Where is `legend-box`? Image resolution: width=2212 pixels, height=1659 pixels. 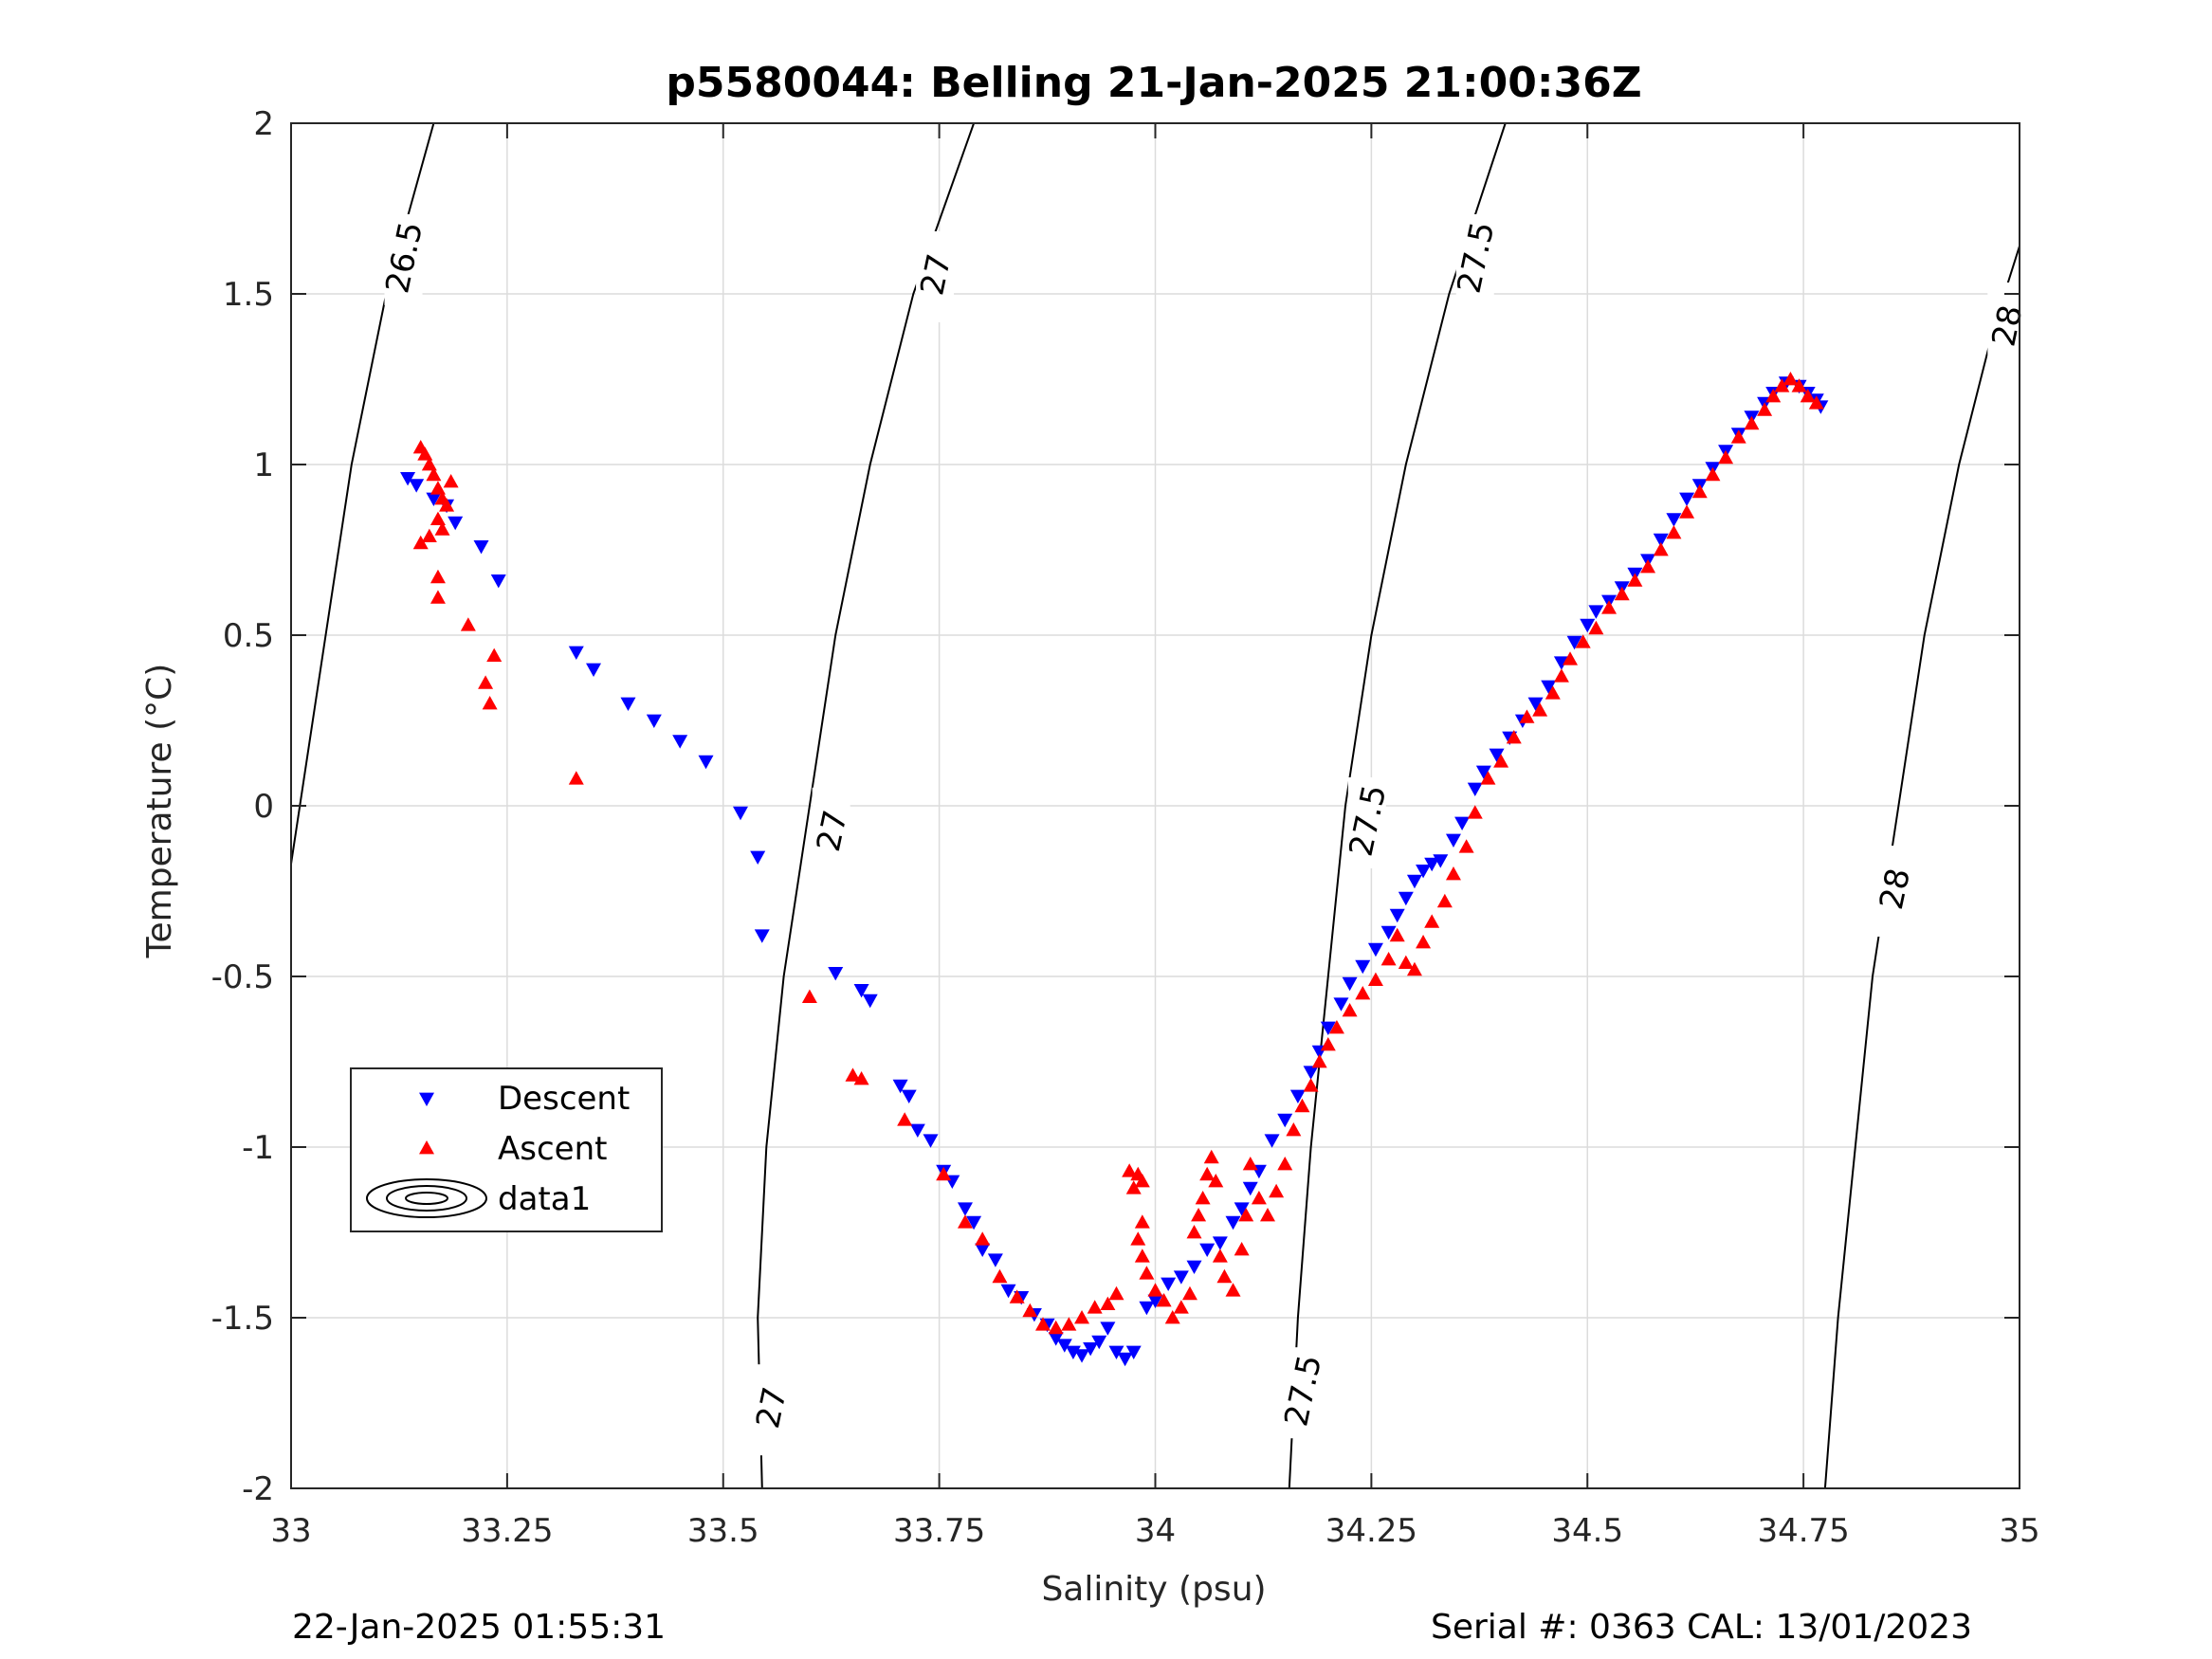 legend-box is located at coordinates (506, 1149).